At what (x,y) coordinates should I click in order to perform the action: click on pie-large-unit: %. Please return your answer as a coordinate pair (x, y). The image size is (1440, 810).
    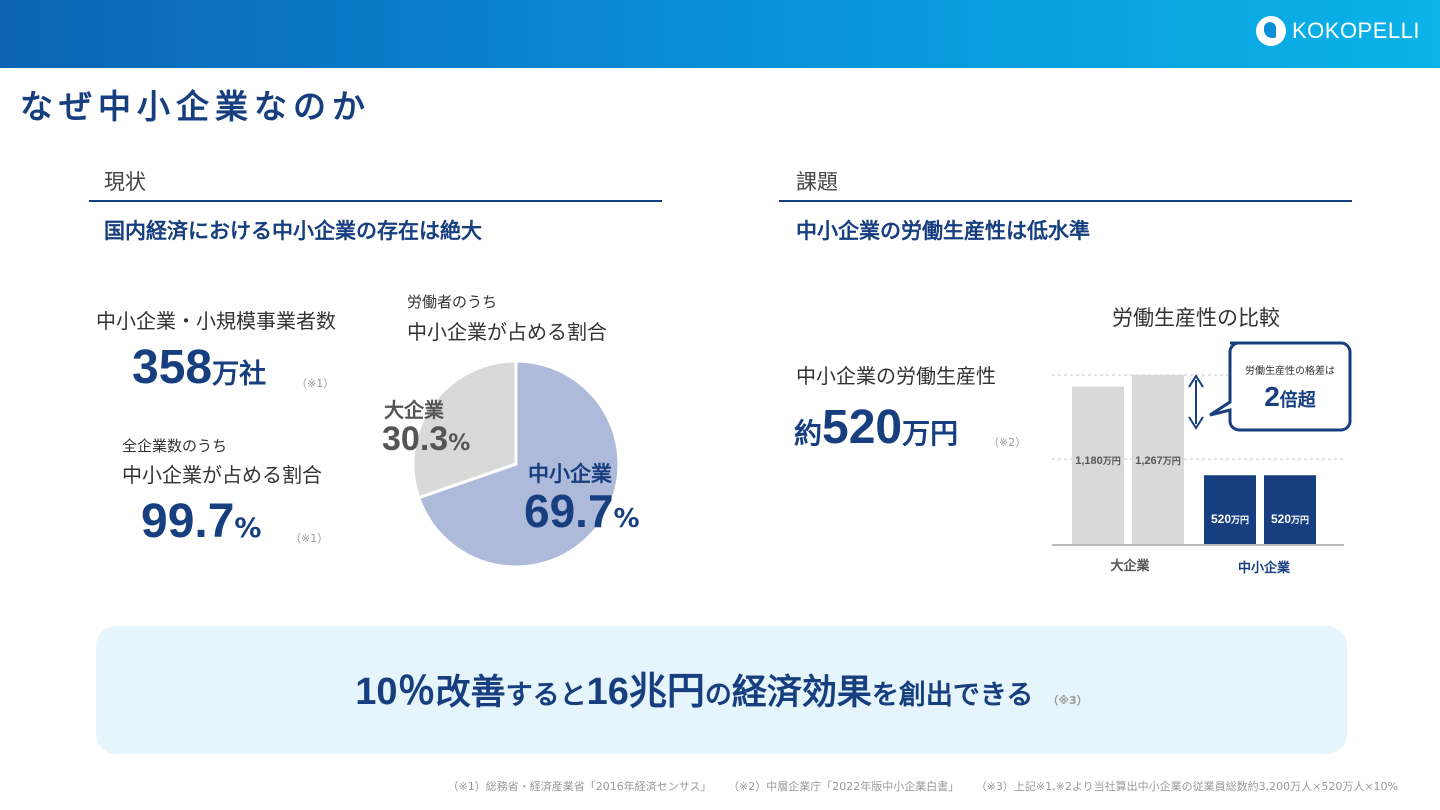
    Looking at the image, I should click on (459, 443).